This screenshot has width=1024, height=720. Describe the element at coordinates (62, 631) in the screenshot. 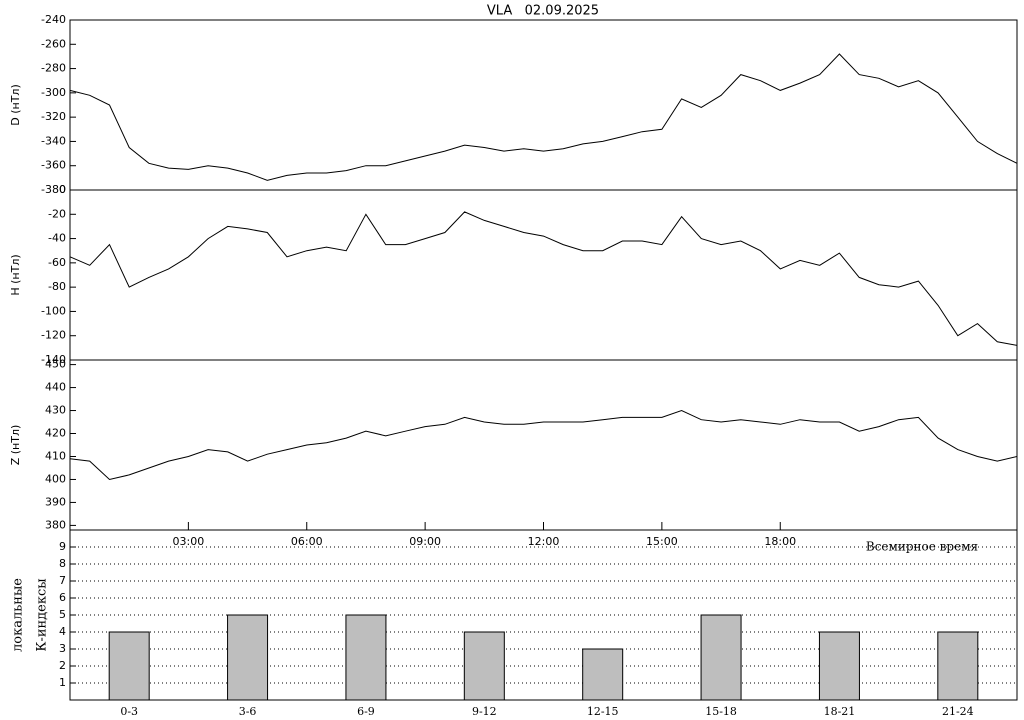

I see `y-tick-label: 4` at that location.